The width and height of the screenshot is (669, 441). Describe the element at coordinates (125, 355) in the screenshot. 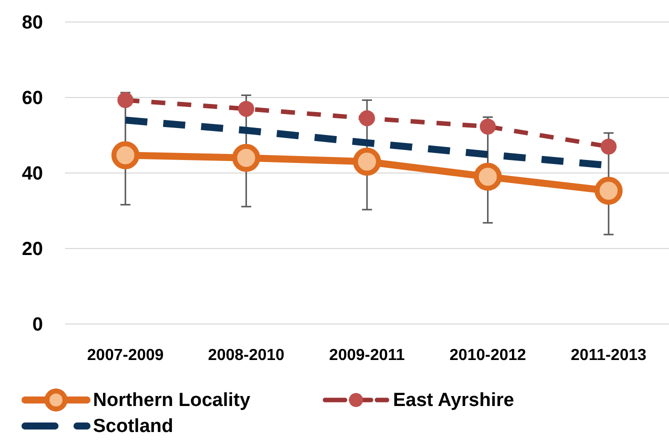

I see `x-tick-label: 2007-2009` at that location.